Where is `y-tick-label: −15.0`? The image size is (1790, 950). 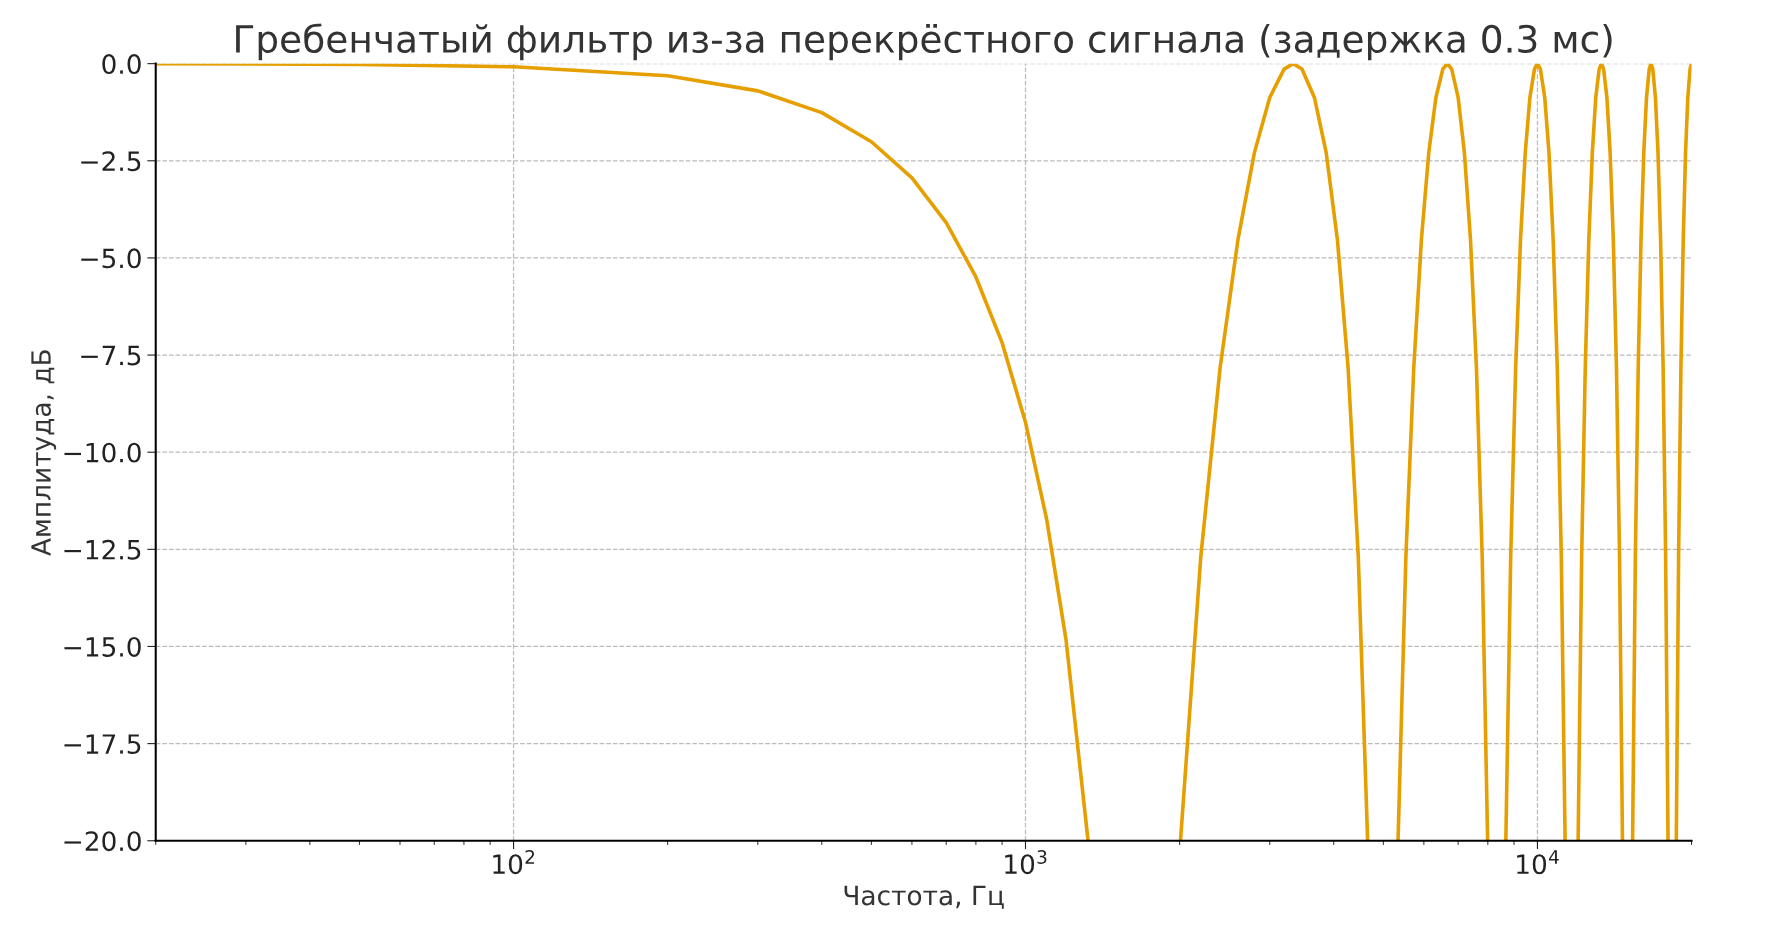 y-tick-label: −15.0 is located at coordinates (102, 646).